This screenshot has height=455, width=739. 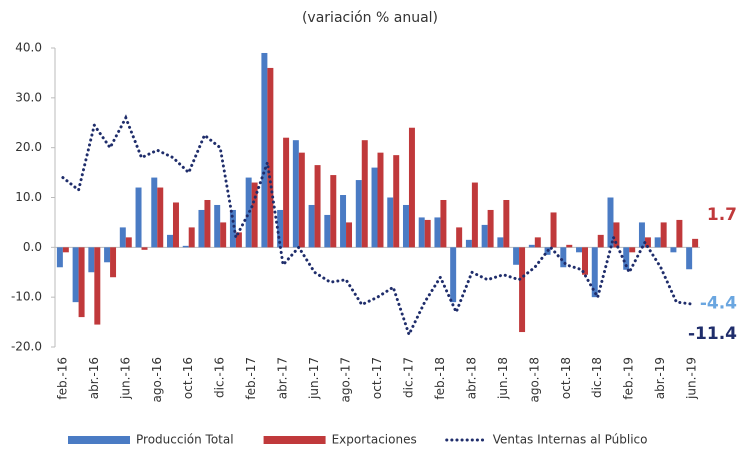 What do you see at coordinates (712, 334) in the screenshot?
I see `data-label: -11.4` at bounding box center [712, 334].